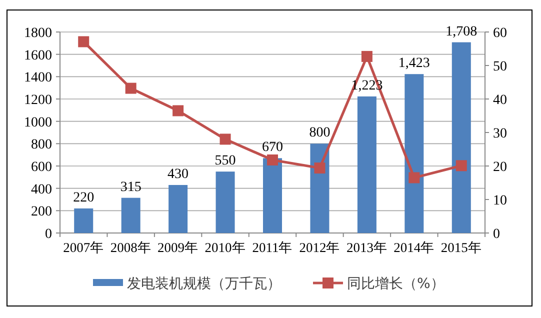  I want to click on y-tick-label: 1800, so click(38, 33).